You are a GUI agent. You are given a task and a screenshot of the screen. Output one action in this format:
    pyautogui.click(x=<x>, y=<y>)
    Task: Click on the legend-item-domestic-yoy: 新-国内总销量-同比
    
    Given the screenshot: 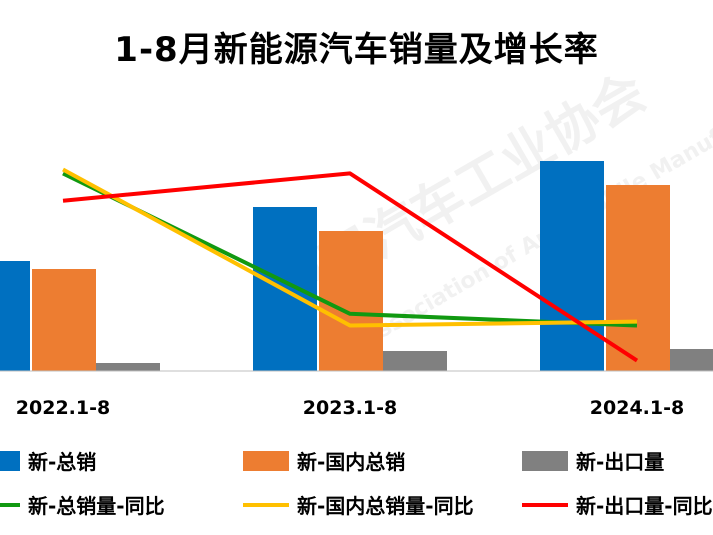 What is the action you would take?
    pyautogui.click(x=358, y=504)
    